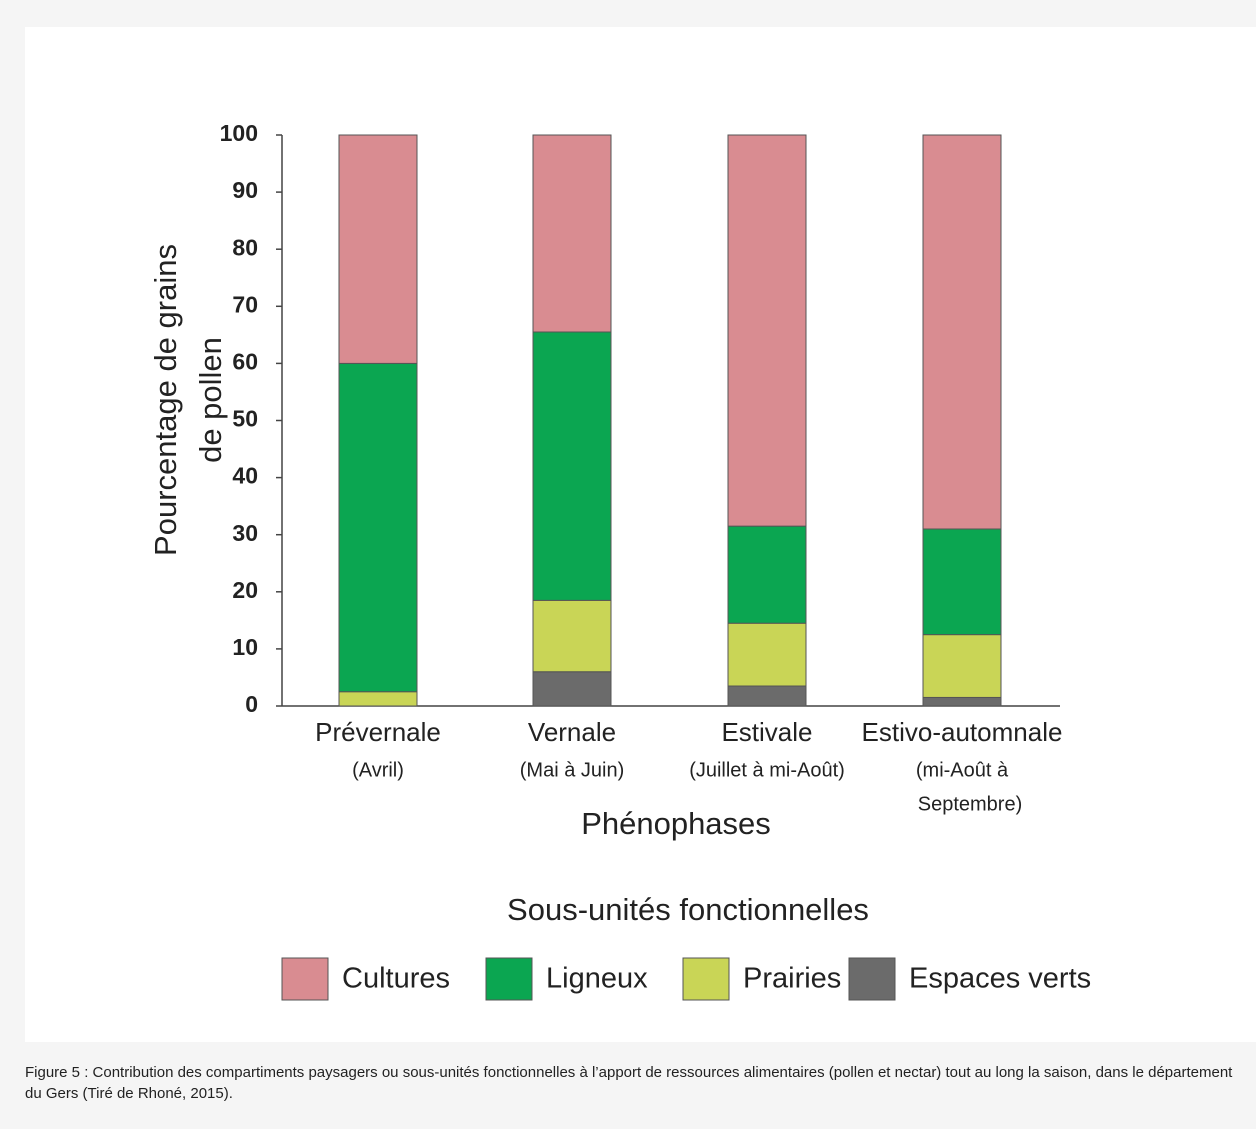 Image resolution: width=1256 pixels, height=1129 pixels. What do you see at coordinates (245, 647) in the screenshot?
I see `y-tick-label: 10` at bounding box center [245, 647].